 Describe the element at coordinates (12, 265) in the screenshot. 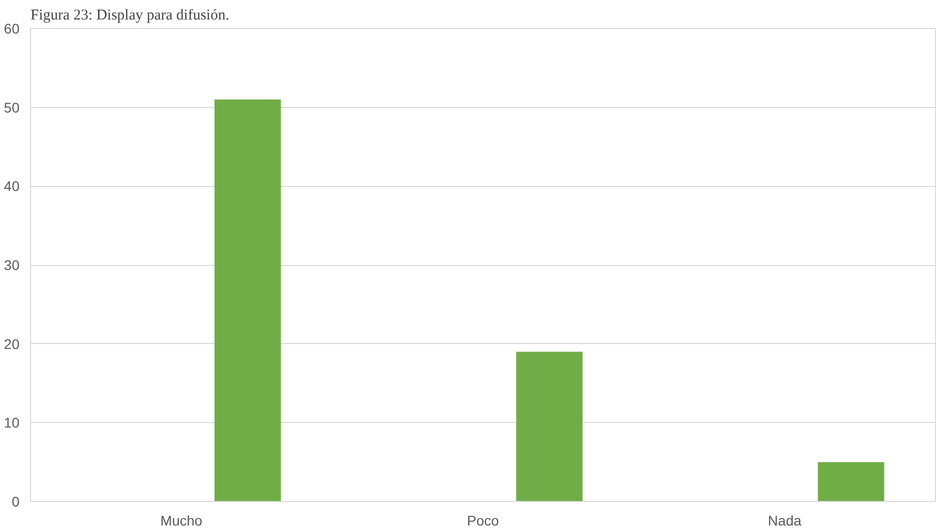

I see `y-tick-label: 30` at that location.